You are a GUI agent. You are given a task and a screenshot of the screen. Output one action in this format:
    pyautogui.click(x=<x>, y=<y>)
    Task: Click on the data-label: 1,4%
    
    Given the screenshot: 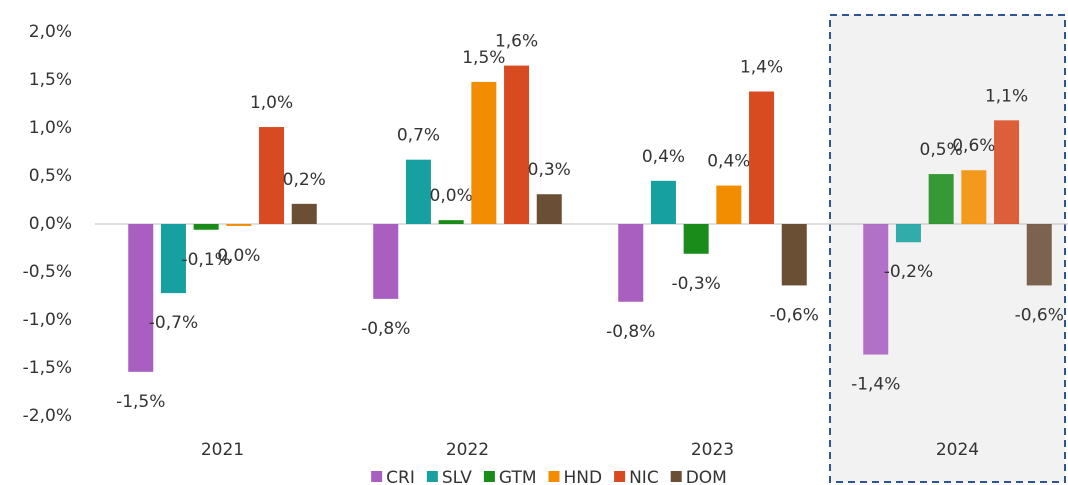 What is the action you would take?
    pyautogui.click(x=761, y=68)
    